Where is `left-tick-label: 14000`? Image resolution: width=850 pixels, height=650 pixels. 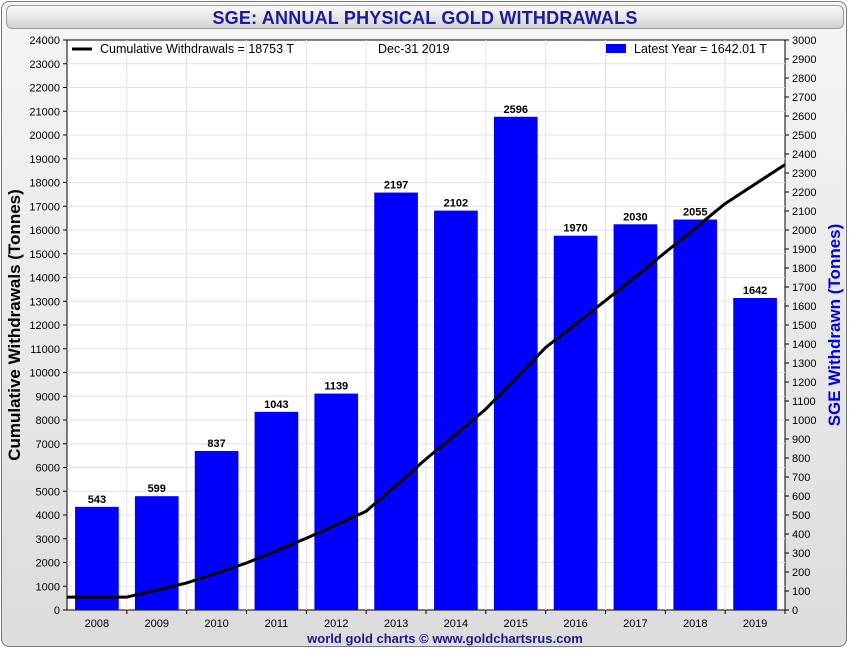 left-tick-label: 14000 is located at coordinates (44, 279).